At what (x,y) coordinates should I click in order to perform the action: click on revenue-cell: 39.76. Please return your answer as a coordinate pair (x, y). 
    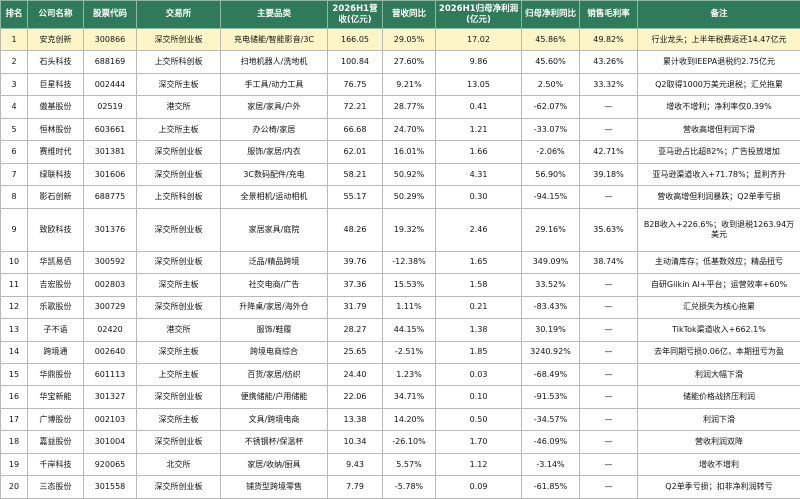
    Looking at the image, I should click on (355, 262).